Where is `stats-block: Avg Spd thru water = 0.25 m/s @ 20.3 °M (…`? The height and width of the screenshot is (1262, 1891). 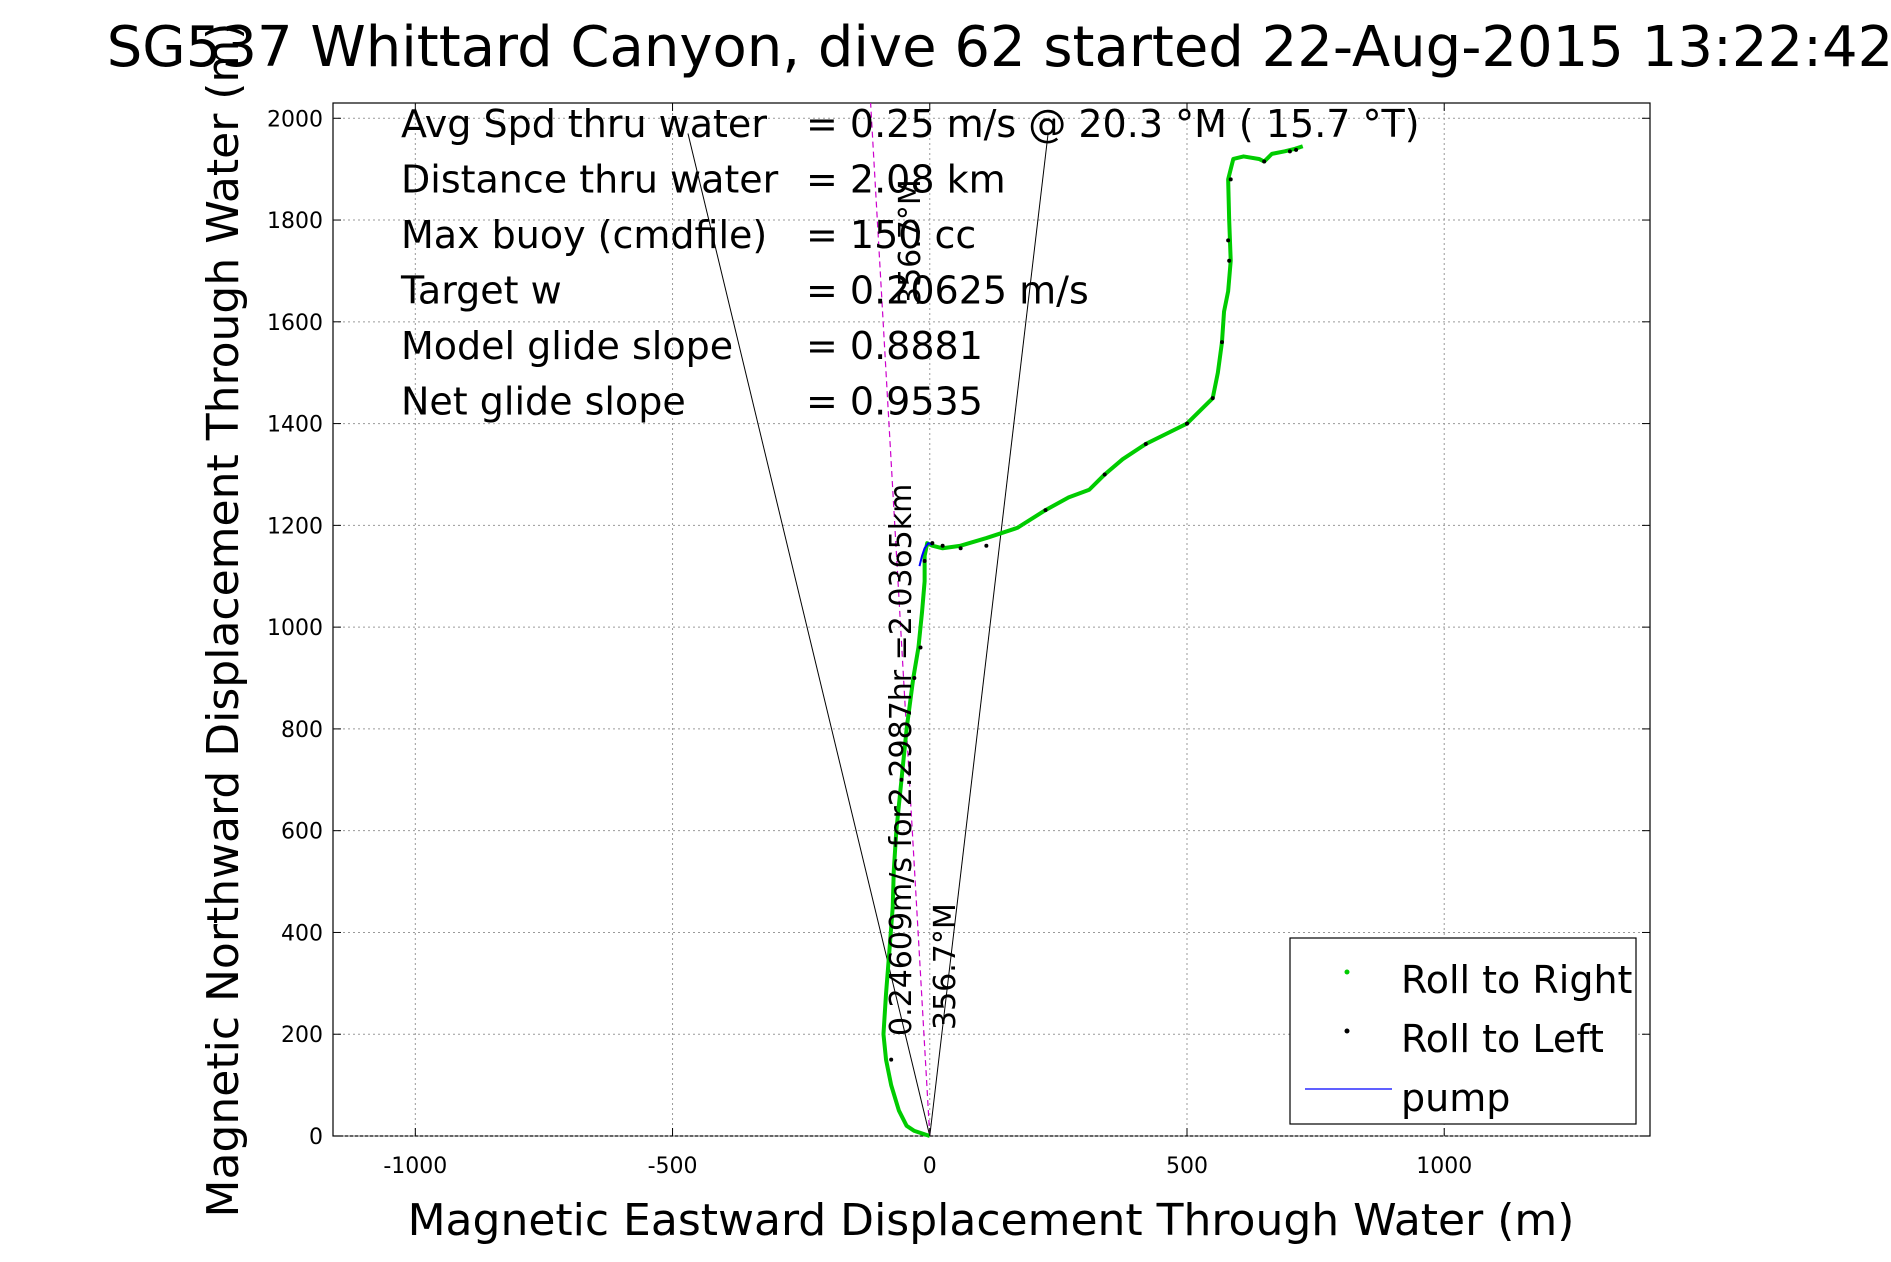 stats-block: Avg Spd thru water = 0.25 m/s @ 20.3 °M (… is located at coordinates (910, 263).